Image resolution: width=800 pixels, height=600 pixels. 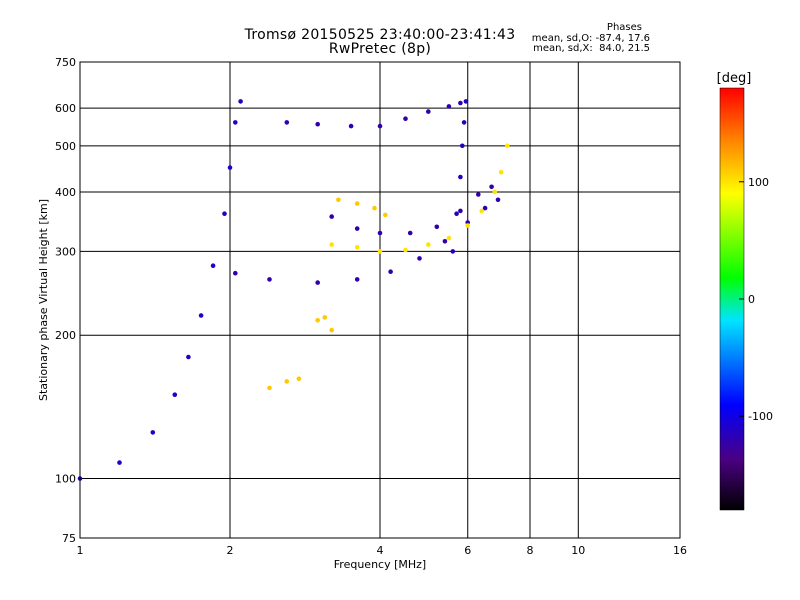 I want to click on y-tick-label: 400, so click(x=65, y=192).